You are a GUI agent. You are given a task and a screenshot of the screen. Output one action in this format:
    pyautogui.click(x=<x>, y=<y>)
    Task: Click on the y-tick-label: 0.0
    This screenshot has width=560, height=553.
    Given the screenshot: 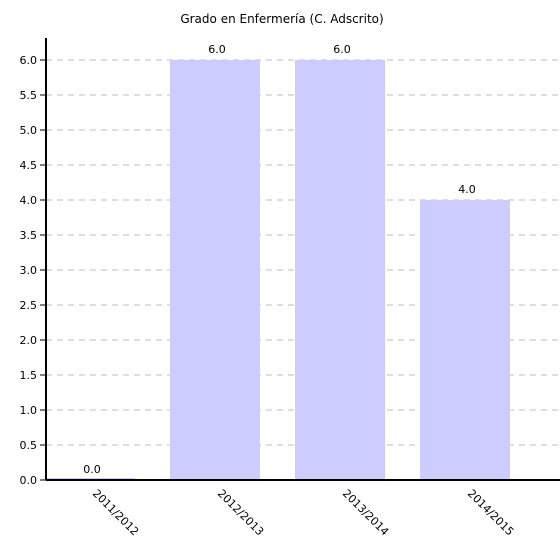 What is the action you would take?
    pyautogui.click(x=29, y=480)
    